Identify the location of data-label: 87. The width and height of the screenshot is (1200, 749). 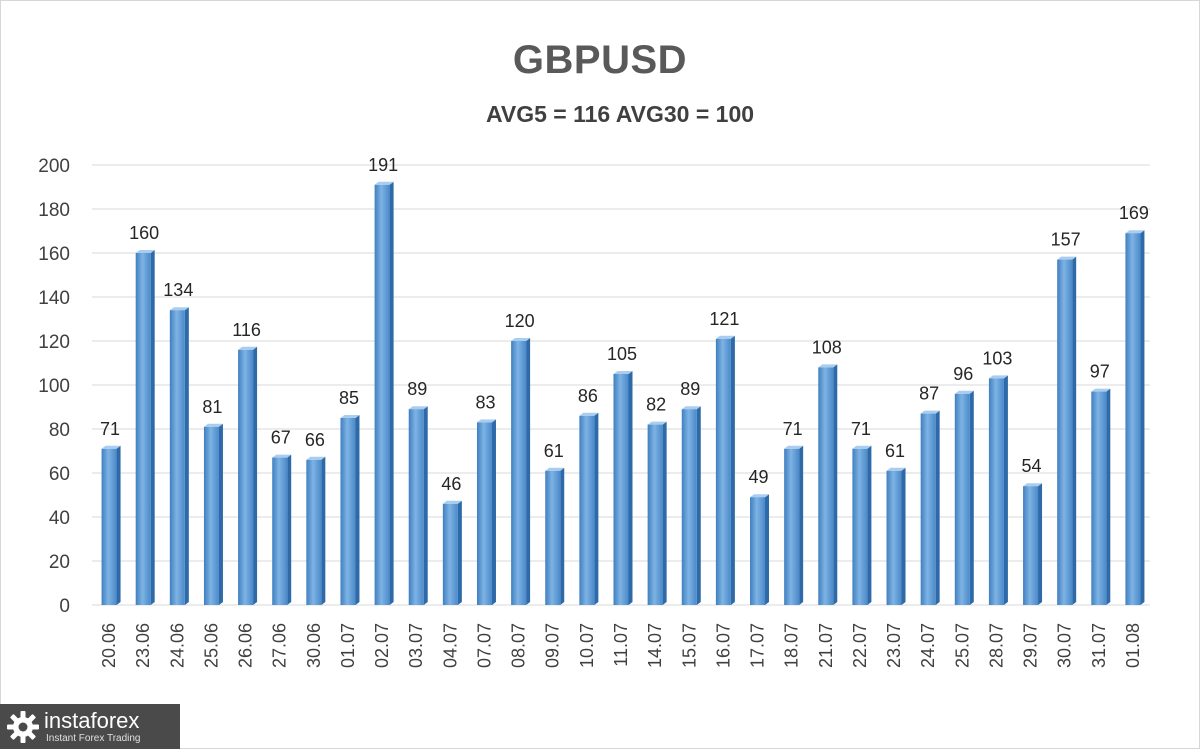
(929, 394).